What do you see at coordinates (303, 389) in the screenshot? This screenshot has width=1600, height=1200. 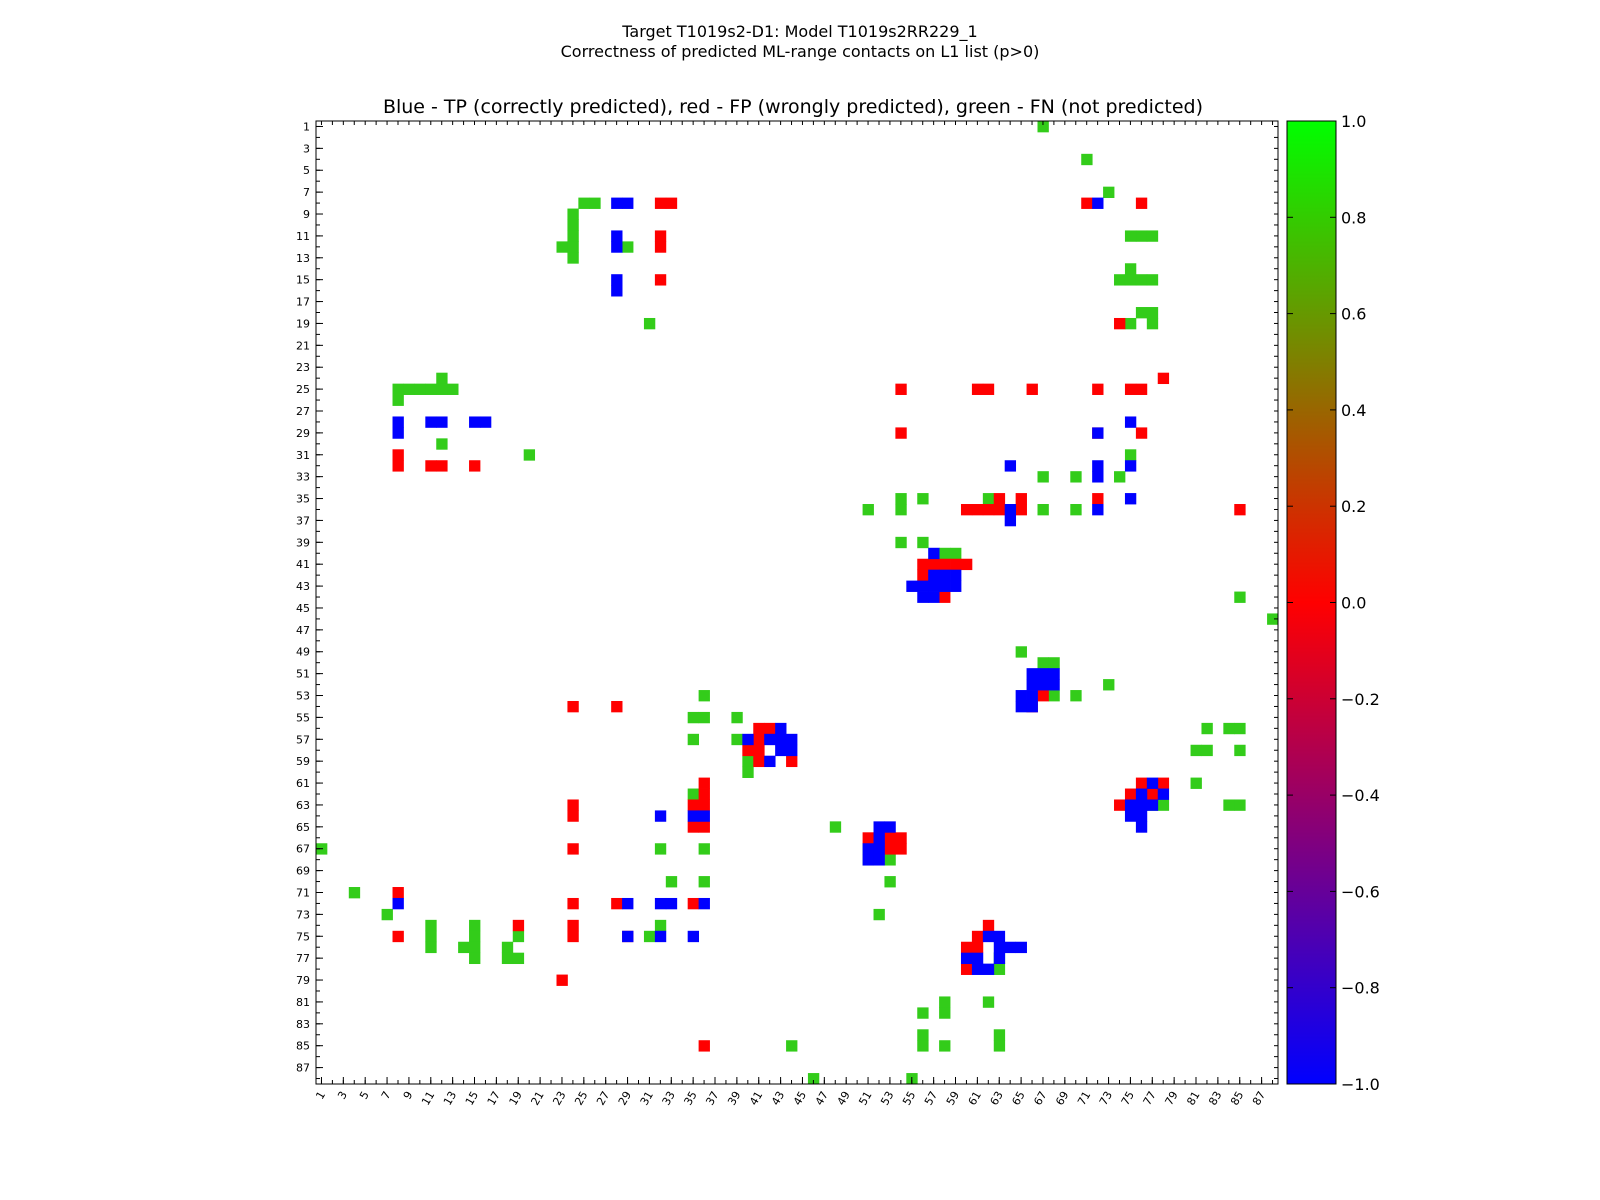 I see `y-tick-label: 25` at bounding box center [303, 389].